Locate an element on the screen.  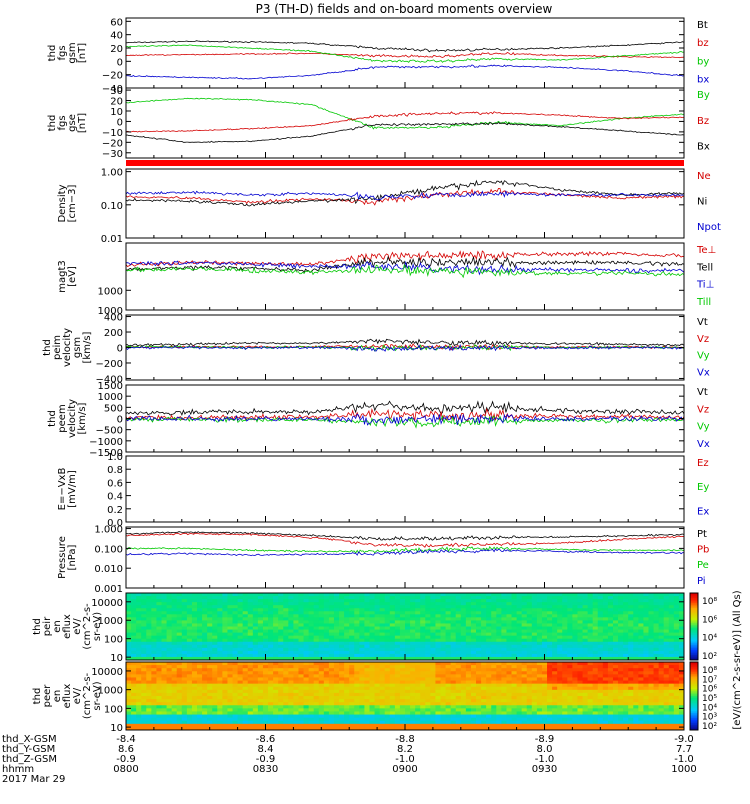
legend-Bx: Bx is located at coordinates (703, 147).